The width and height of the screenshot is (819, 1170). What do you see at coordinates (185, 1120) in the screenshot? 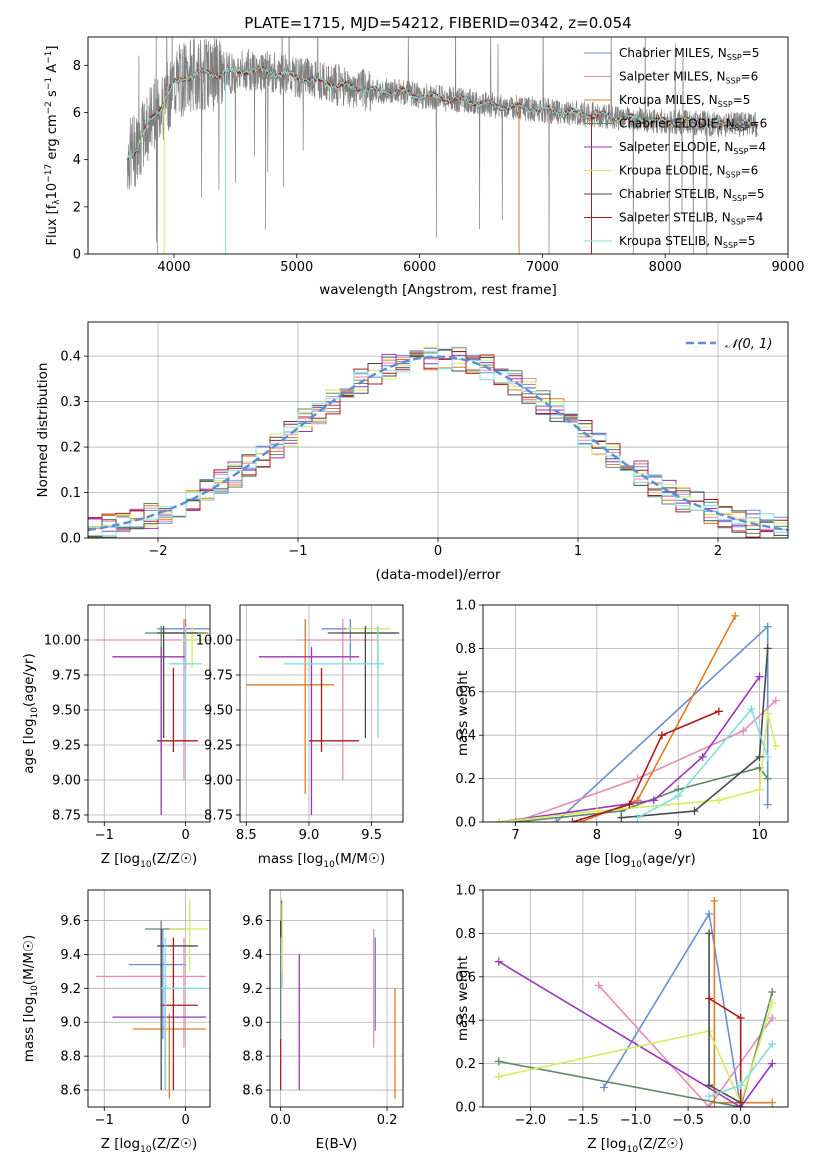
I see `x-tick-label: 0` at bounding box center [185, 1120].